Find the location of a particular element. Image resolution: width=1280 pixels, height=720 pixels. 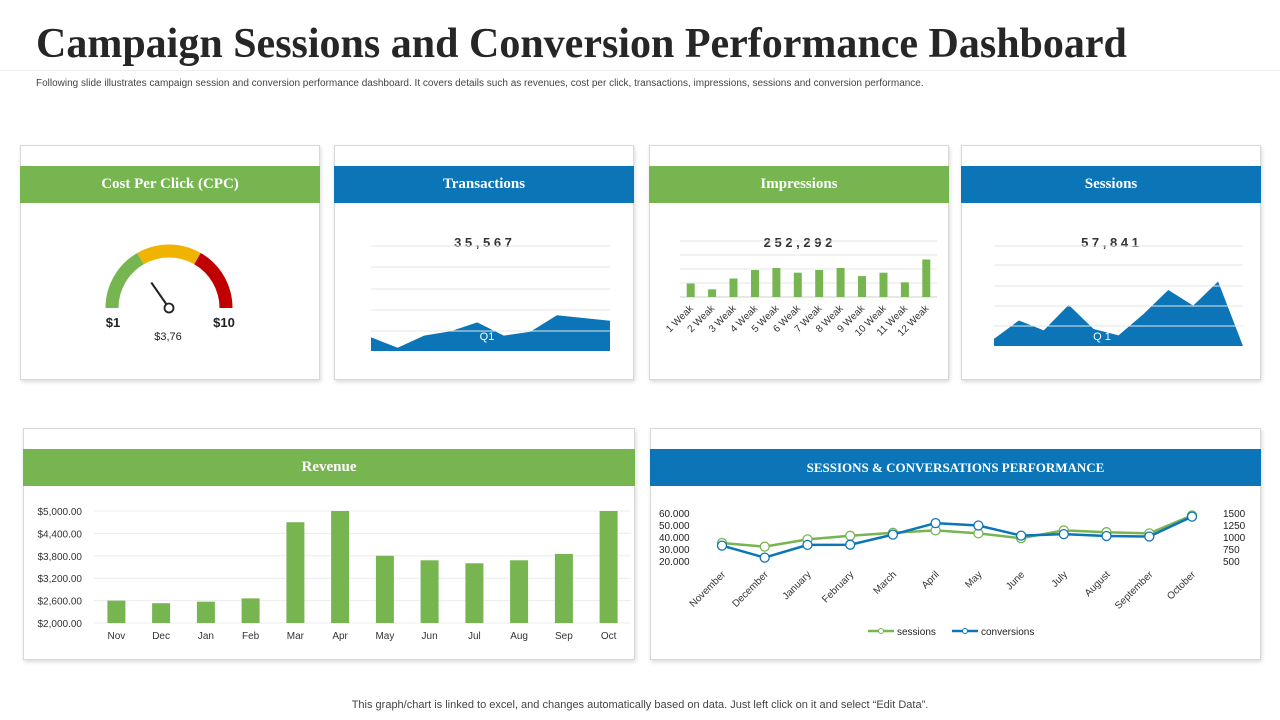

revenue-x-tick: Apr is located at coordinates (340, 636).